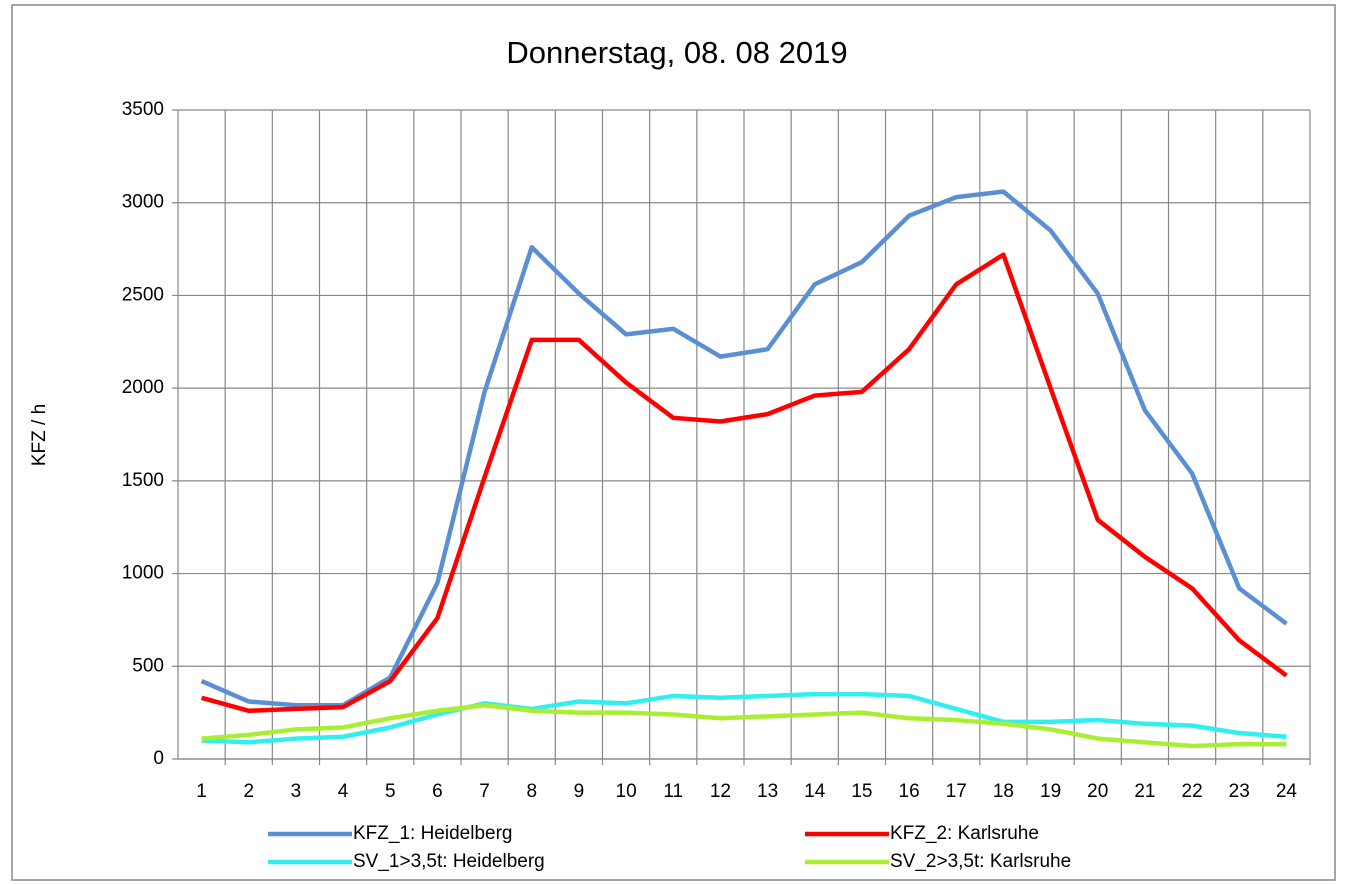 The height and width of the screenshot is (885, 1350). What do you see at coordinates (815, 791) in the screenshot?
I see `x-tick-label: 14` at bounding box center [815, 791].